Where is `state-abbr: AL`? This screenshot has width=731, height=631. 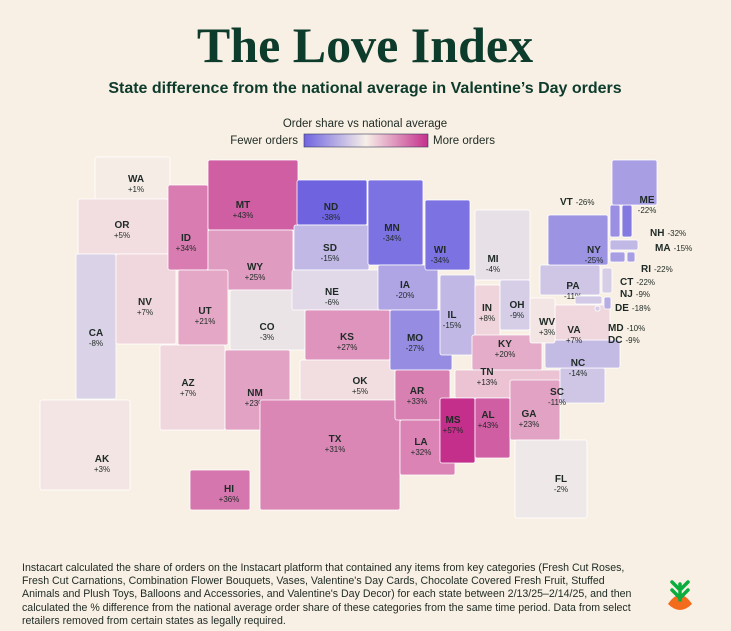 state-abbr: AL is located at coordinates (487, 415).